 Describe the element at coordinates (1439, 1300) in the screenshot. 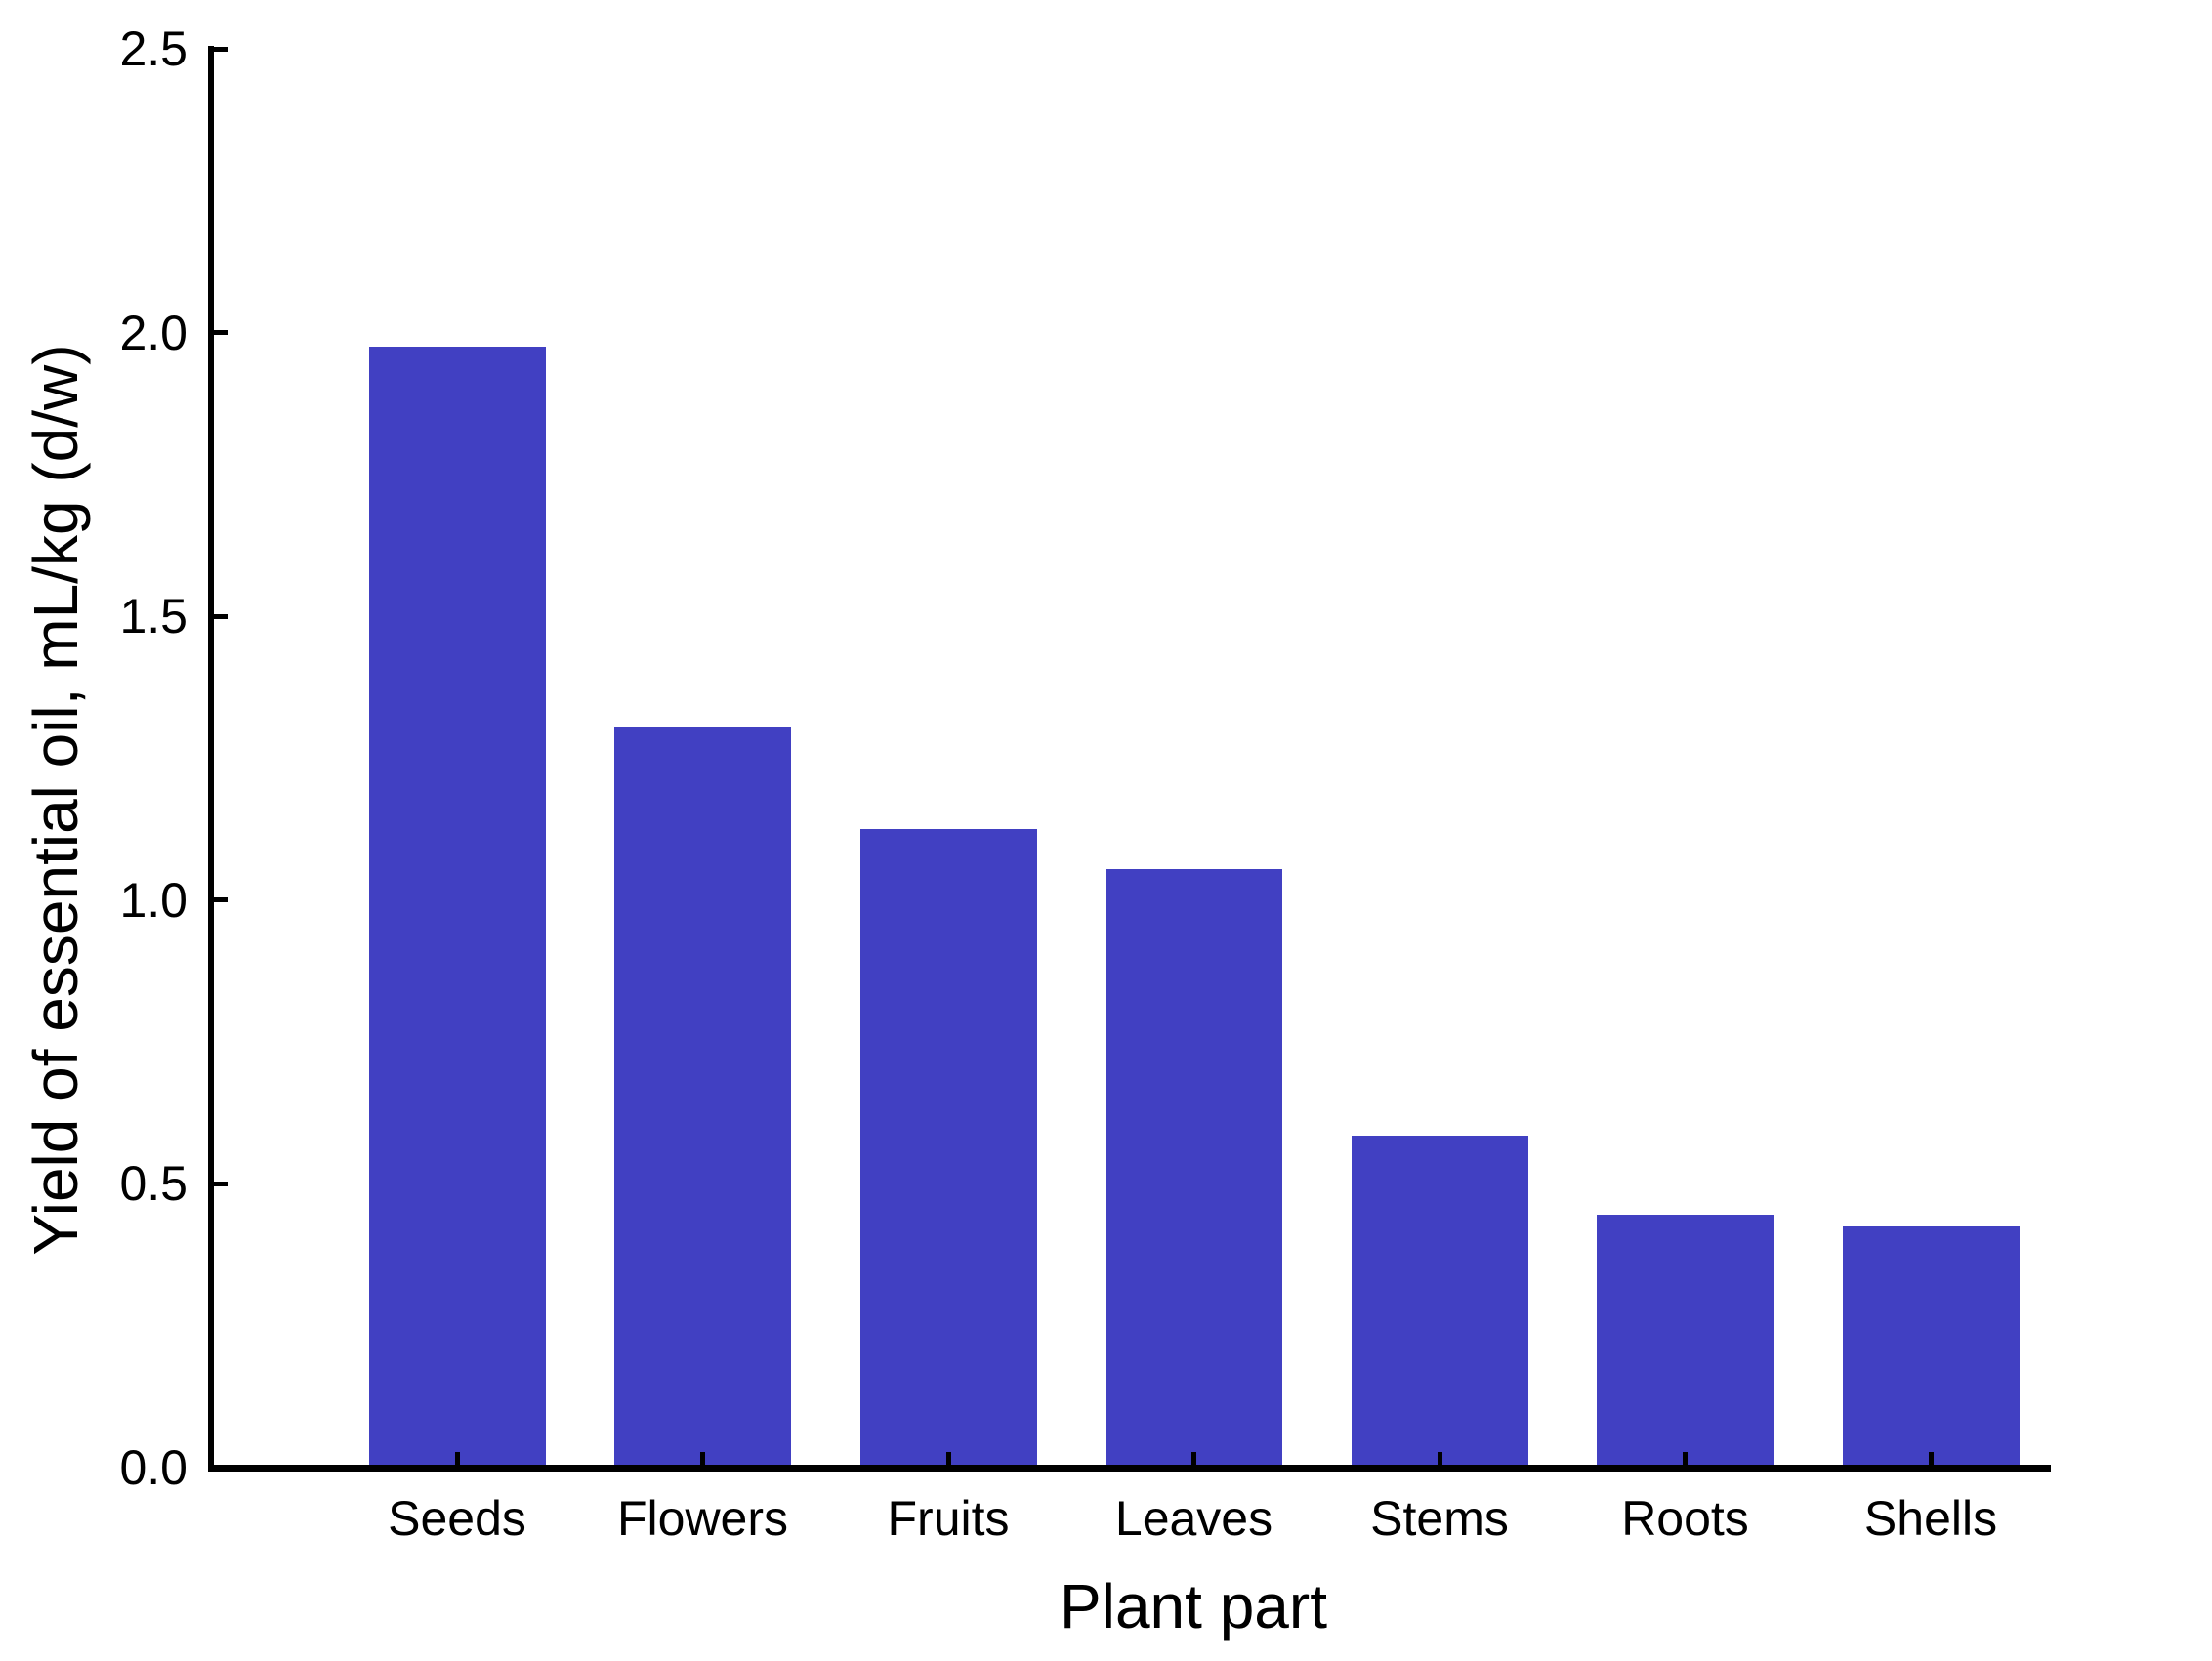

I see `bar-stems` at that location.